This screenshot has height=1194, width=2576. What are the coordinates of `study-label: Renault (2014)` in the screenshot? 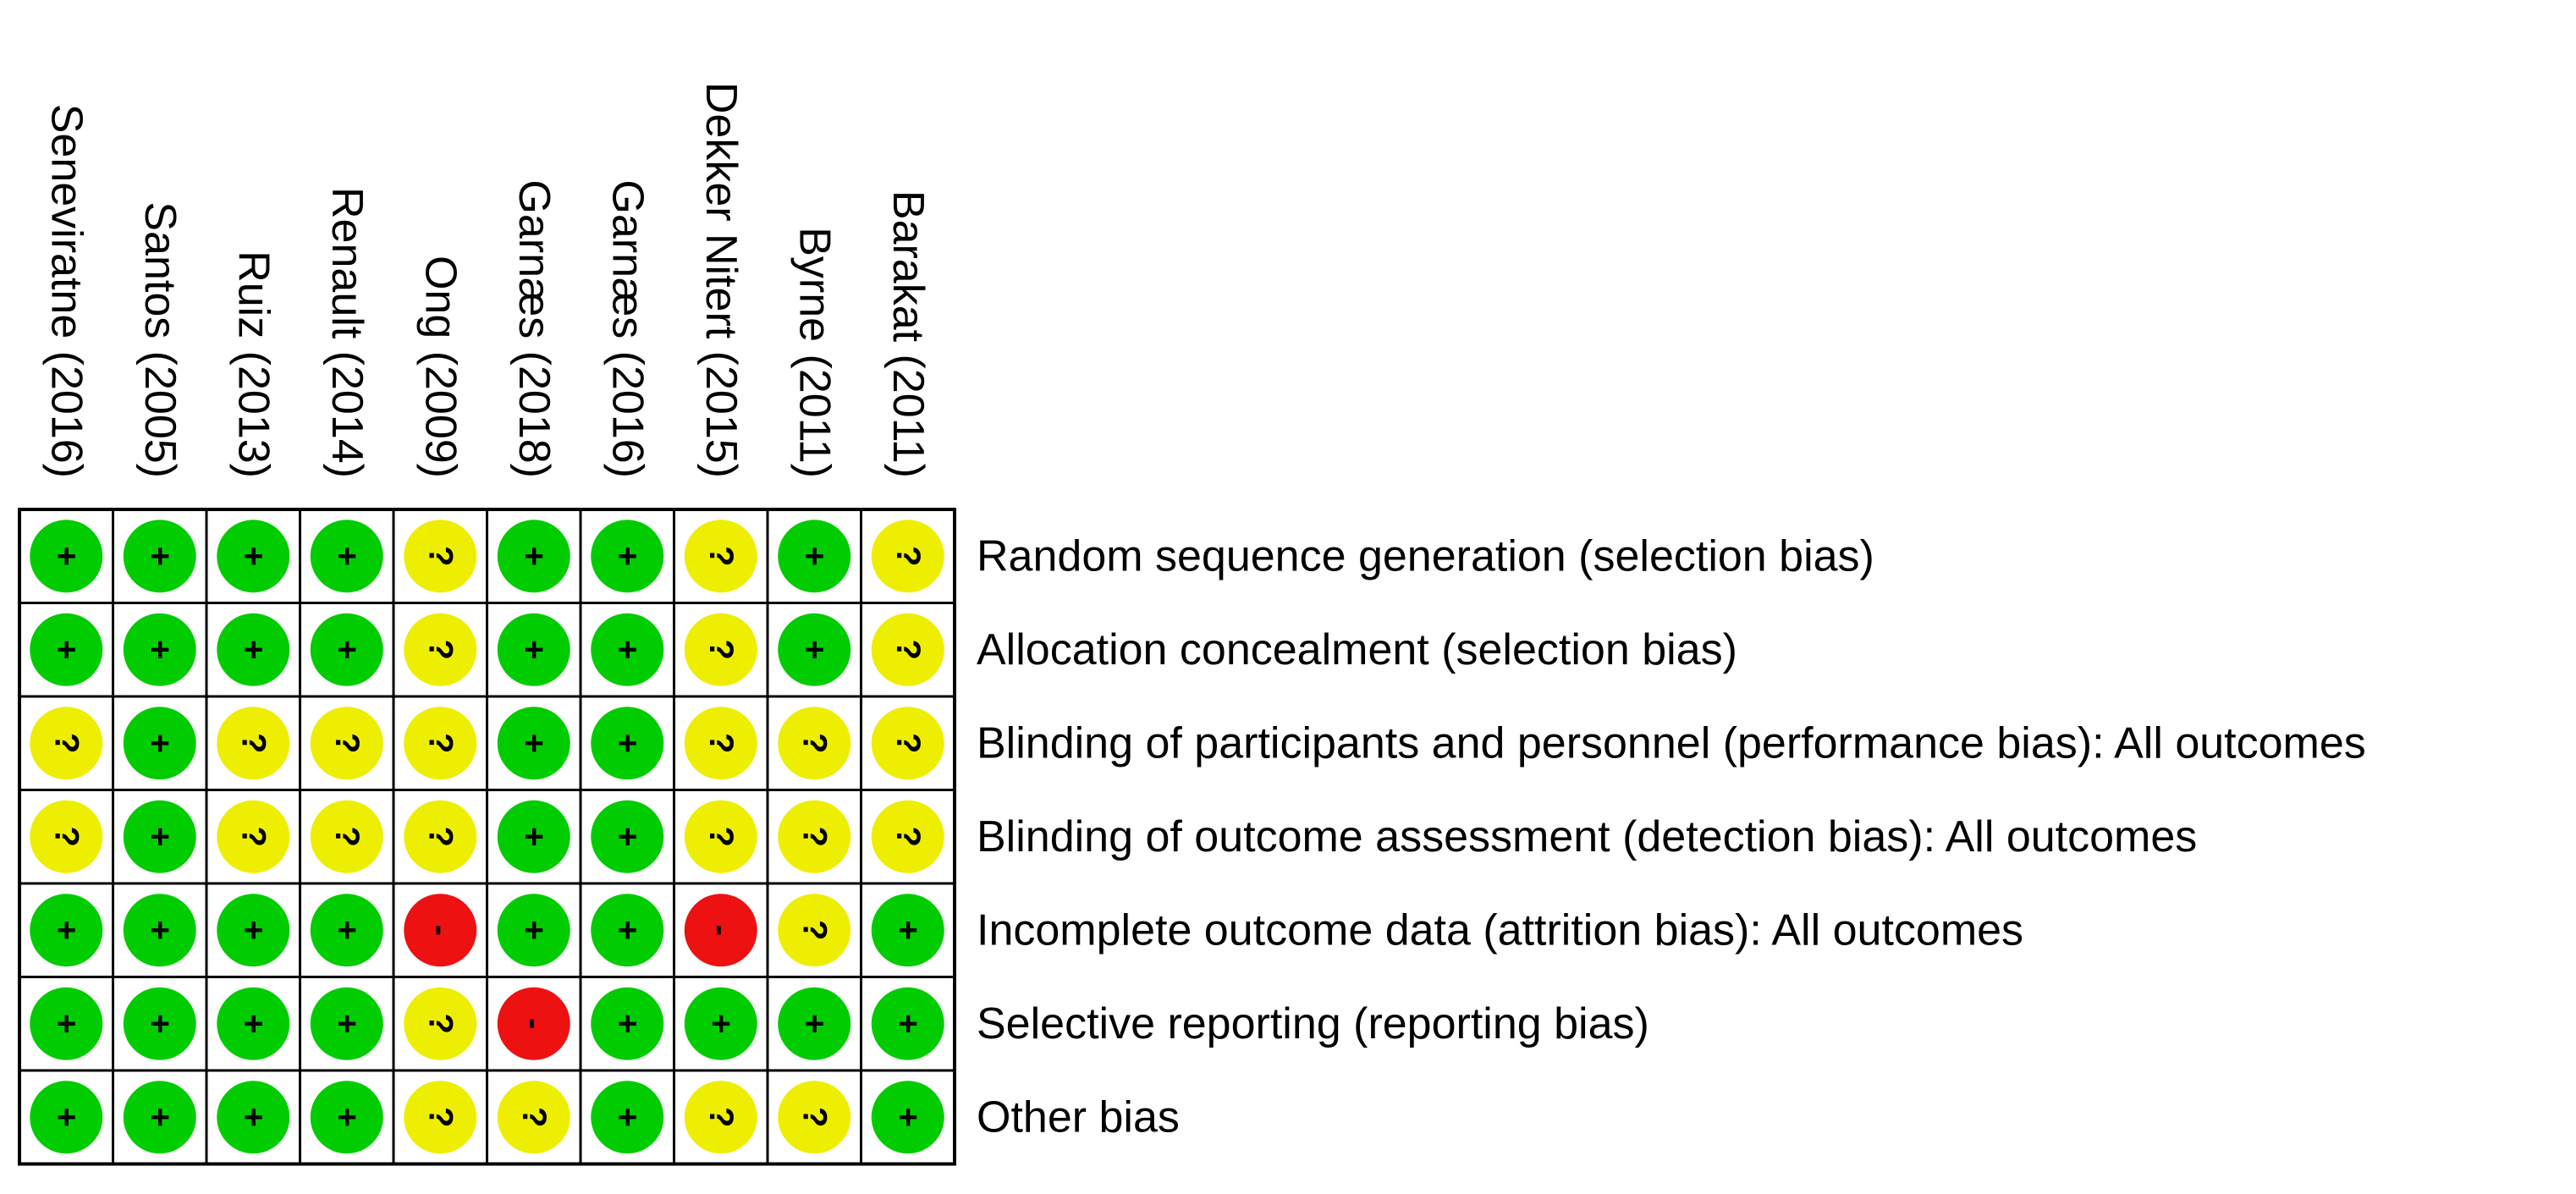 It's located at (347, 332).